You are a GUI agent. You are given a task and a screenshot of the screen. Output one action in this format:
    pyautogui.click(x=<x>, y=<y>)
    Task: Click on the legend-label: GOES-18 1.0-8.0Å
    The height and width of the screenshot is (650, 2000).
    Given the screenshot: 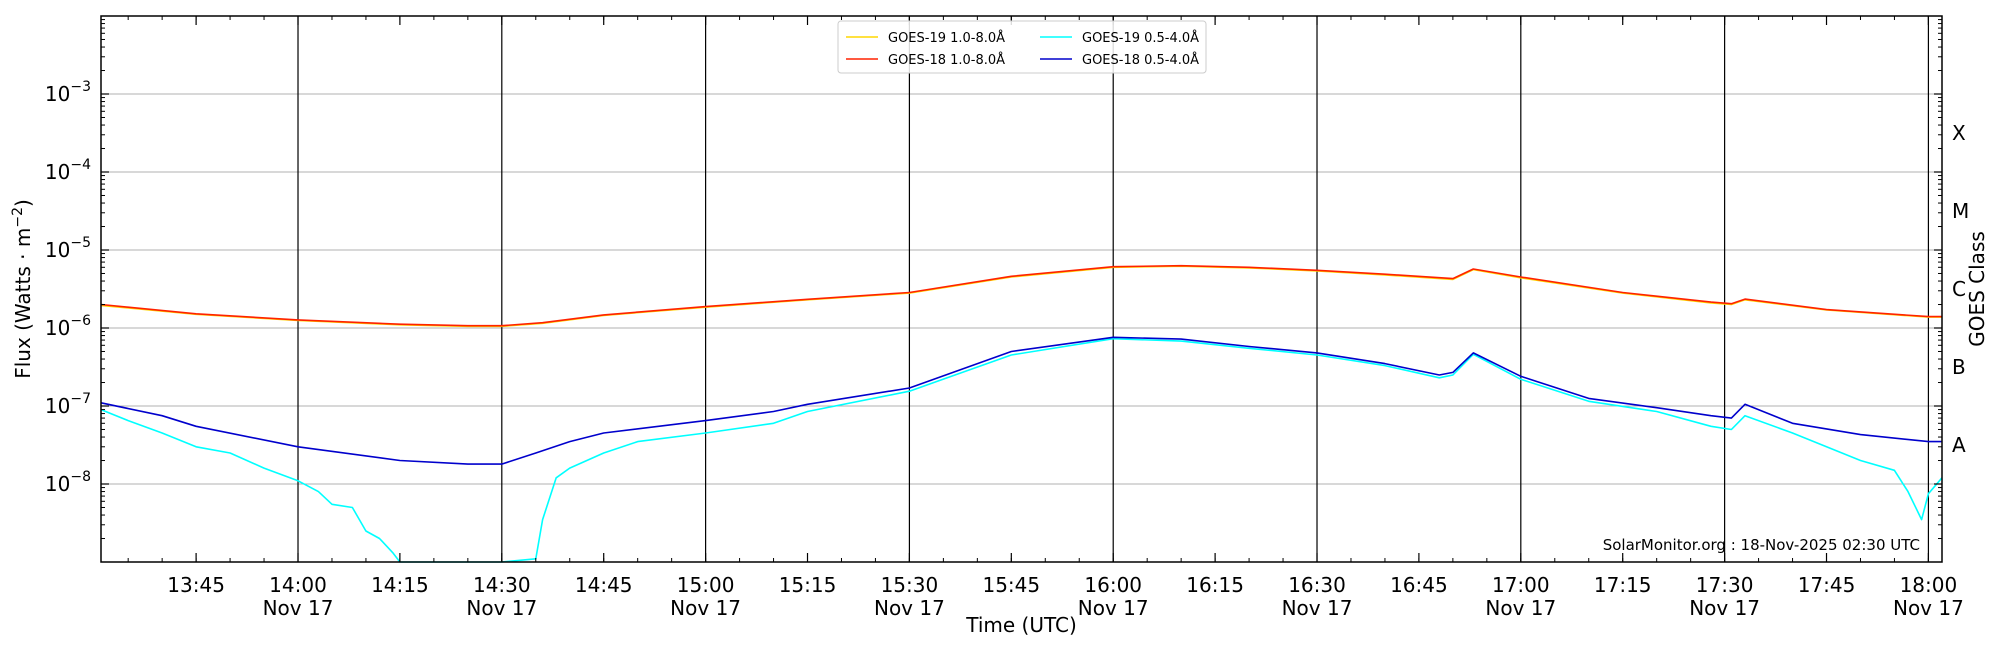 What is the action you would take?
    pyautogui.click(x=946, y=60)
    